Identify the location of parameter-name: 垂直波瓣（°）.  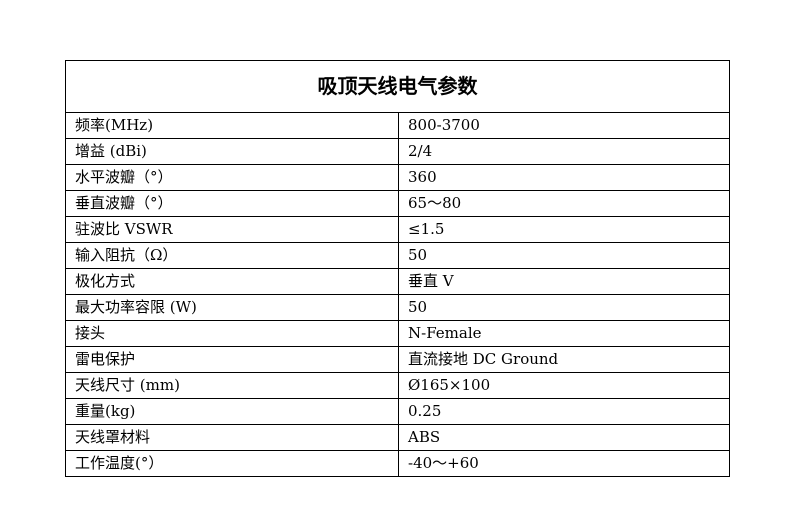
(232, 203).